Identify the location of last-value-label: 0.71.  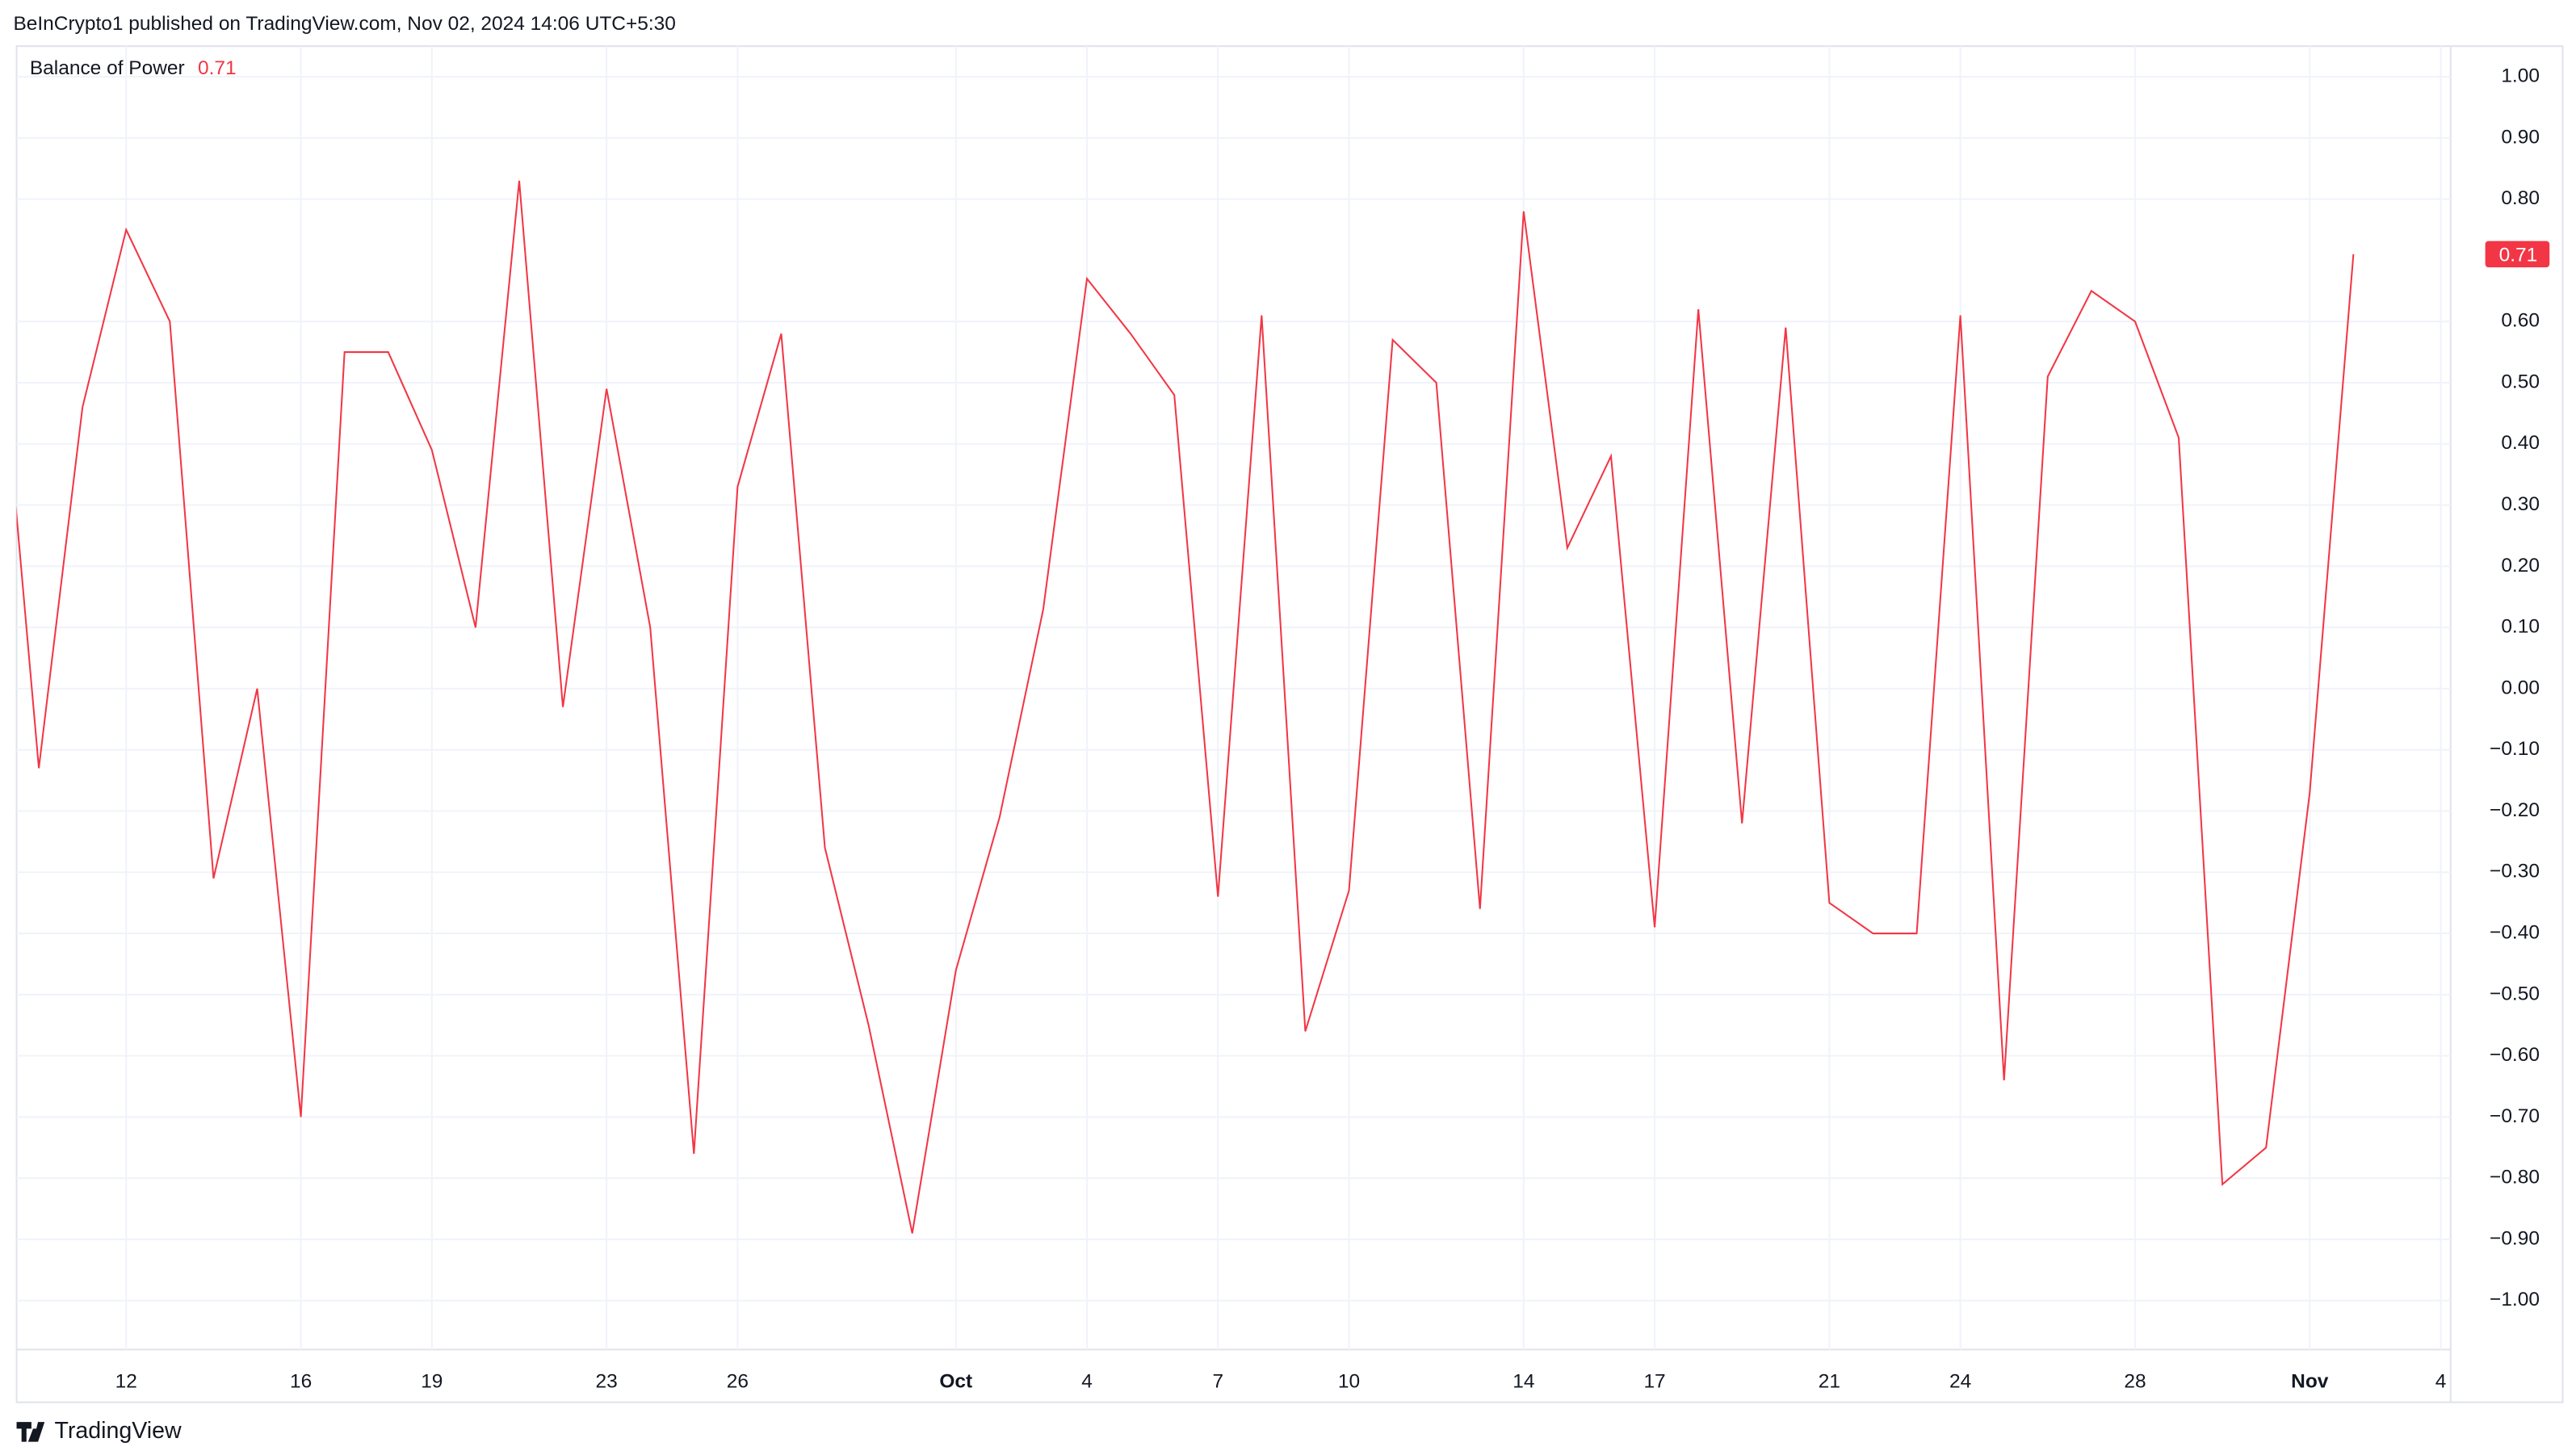
(2518, 255).